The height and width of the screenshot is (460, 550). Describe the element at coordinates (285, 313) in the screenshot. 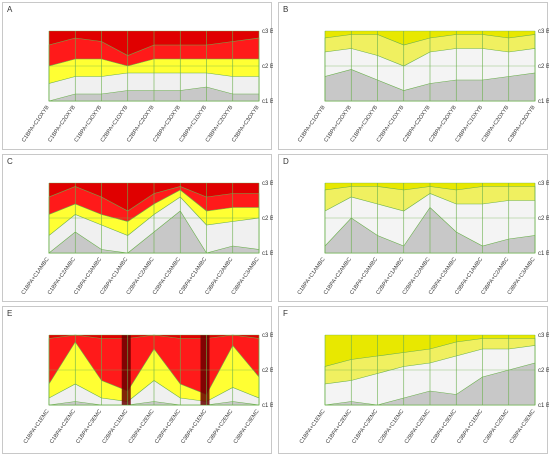

I see `panel-label: F` at that location.